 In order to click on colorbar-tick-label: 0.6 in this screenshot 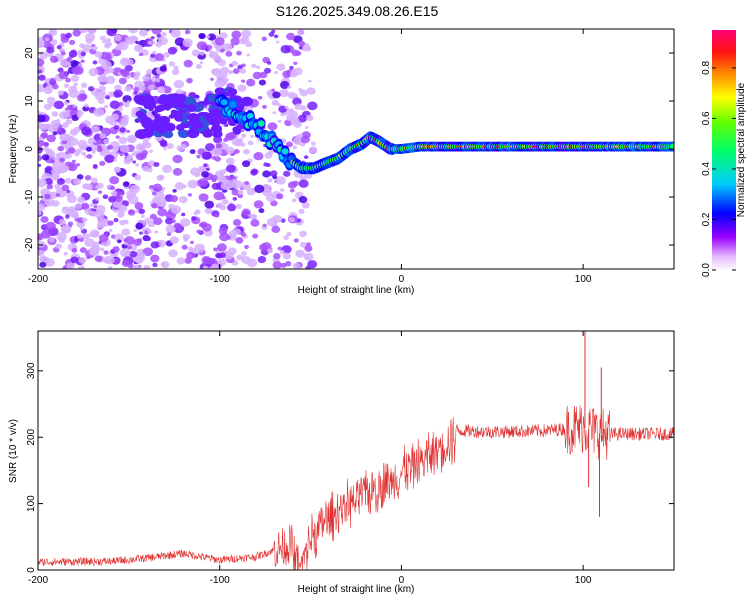, I will do `click(706, 118)`.